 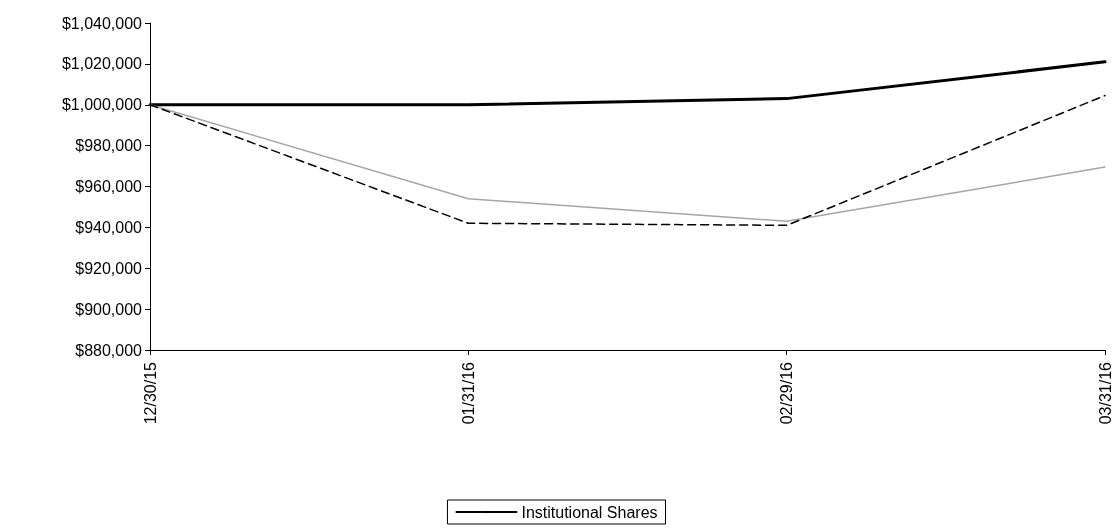 What do you see at coordinates (589, 512) in the screenshot?
I see `legend-label: Institutional Shares` at bounding box center [589, 512].